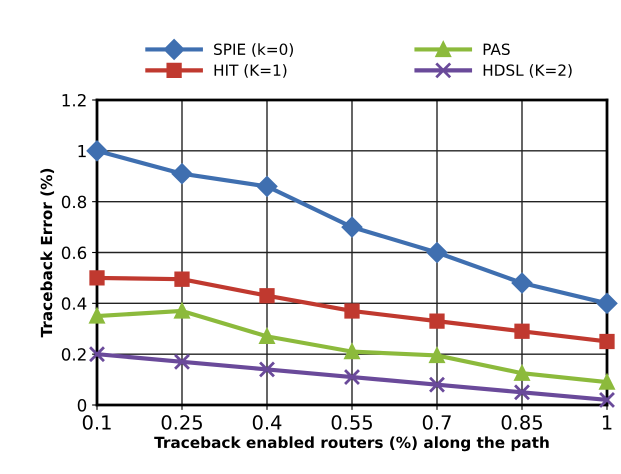  Describe the element at coordinates (250, 71) in the screenshot. I see `legend-label: HIT (K=1)` at that location.